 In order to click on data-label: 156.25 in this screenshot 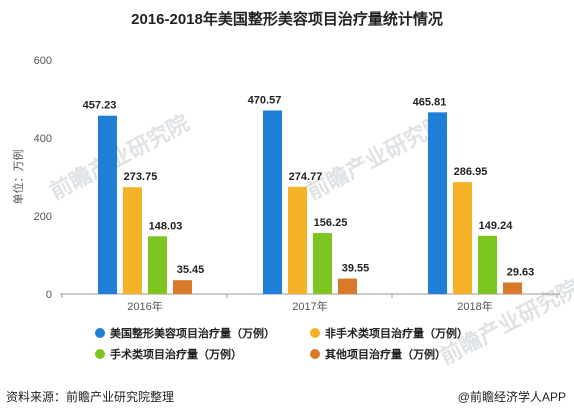, I will do `click(331, 223)`.